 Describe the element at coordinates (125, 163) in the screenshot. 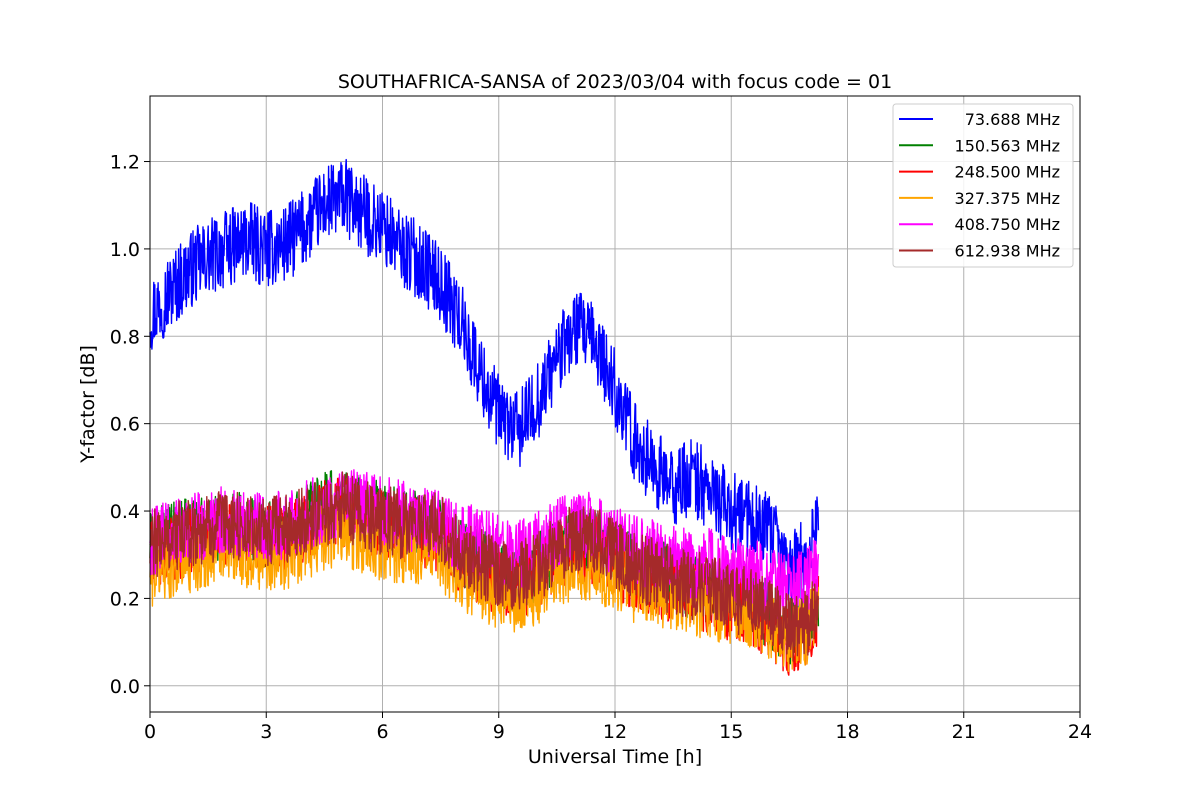

I see `y-tick-label: 1.2` at that location.